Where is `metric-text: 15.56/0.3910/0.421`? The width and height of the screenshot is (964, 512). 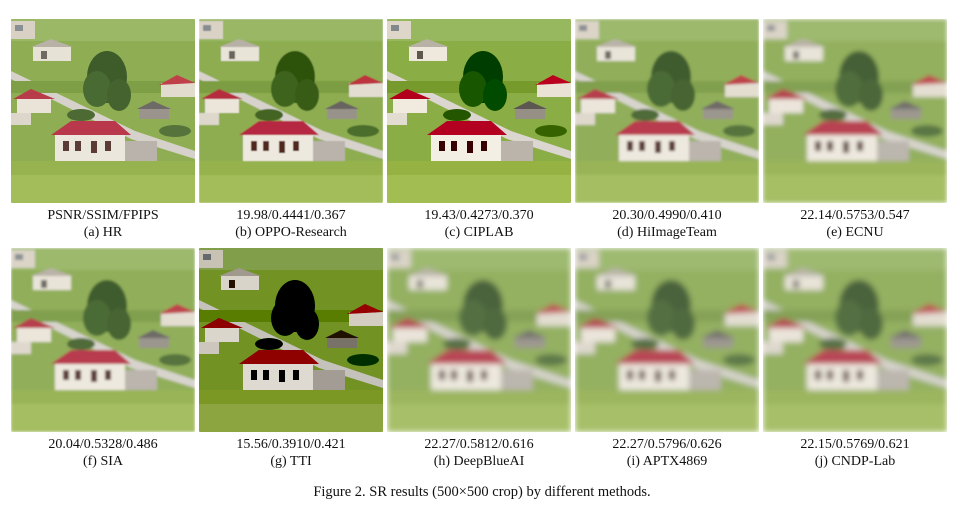
metric-text: 15.56/0.3910/0.421 is located at coordinates (291, 444).